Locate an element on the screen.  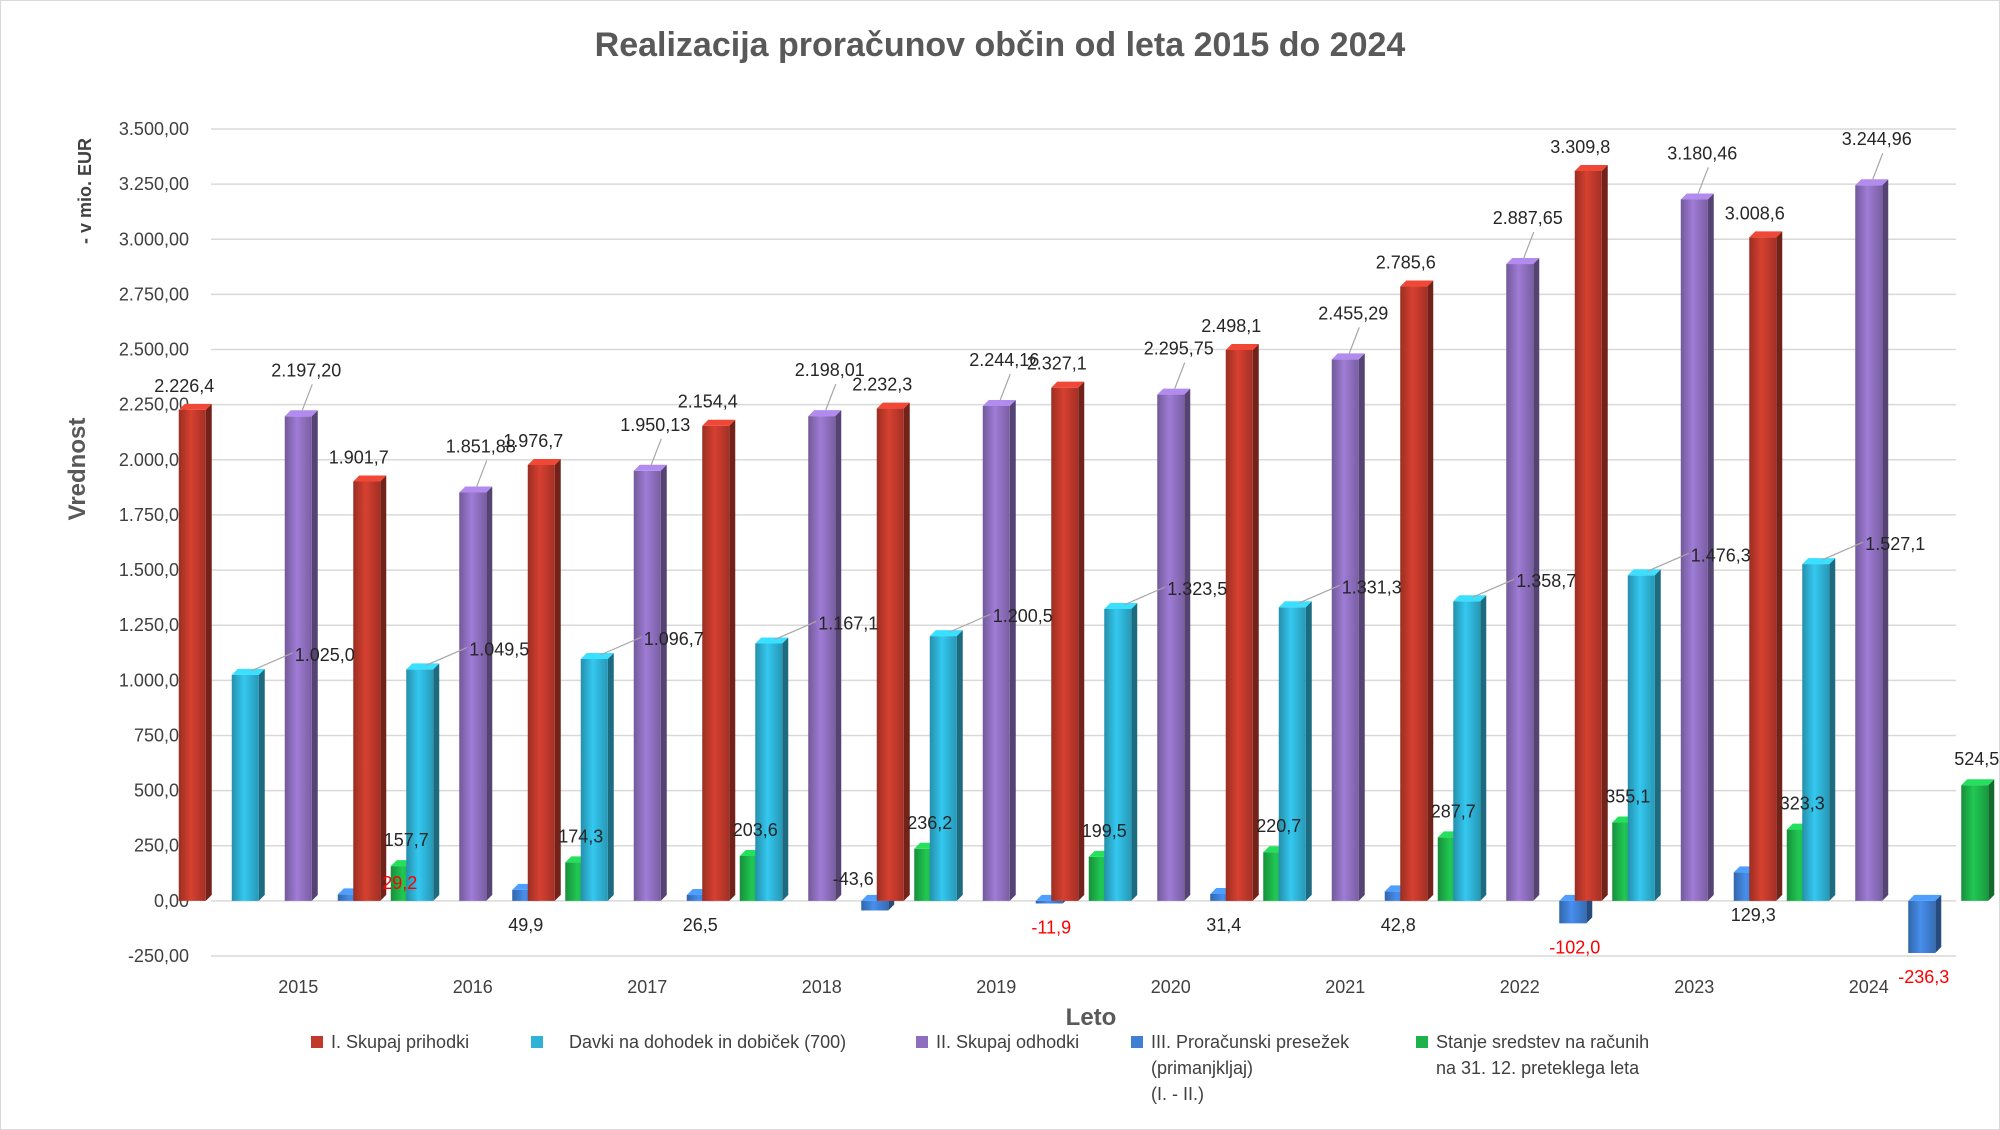
y-tick-label: 250,00 is located at coordinates (161, 846).